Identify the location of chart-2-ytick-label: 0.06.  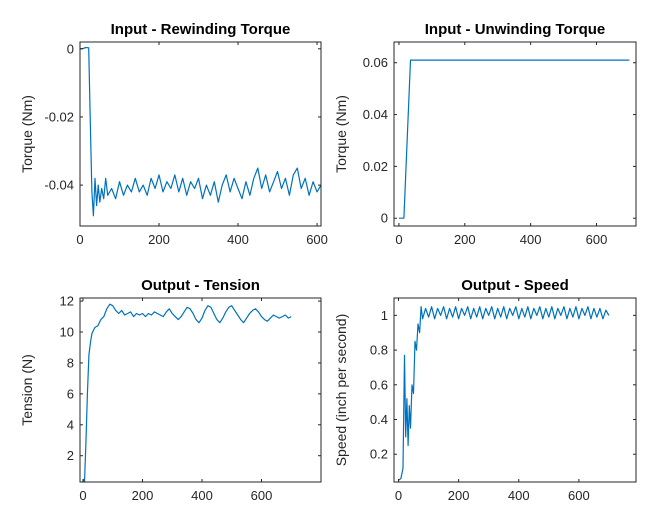
(375, 62).